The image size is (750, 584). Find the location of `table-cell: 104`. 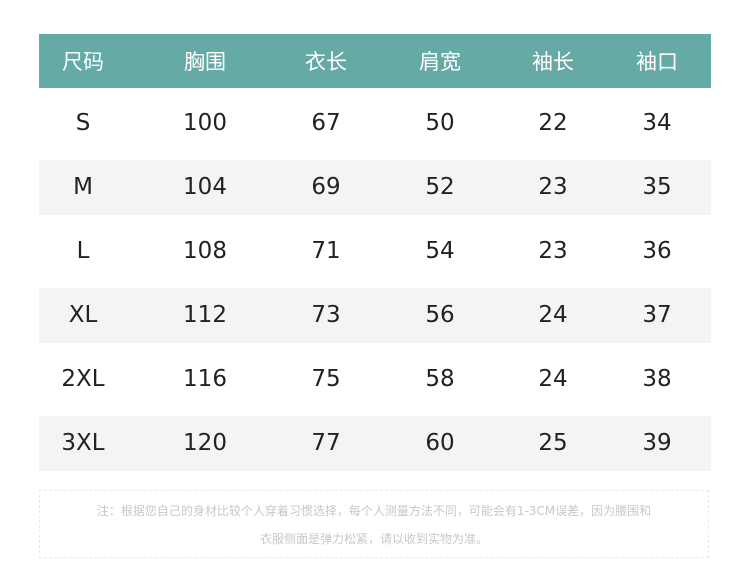

table-cell: 104 is located at coordinates (205, 187).